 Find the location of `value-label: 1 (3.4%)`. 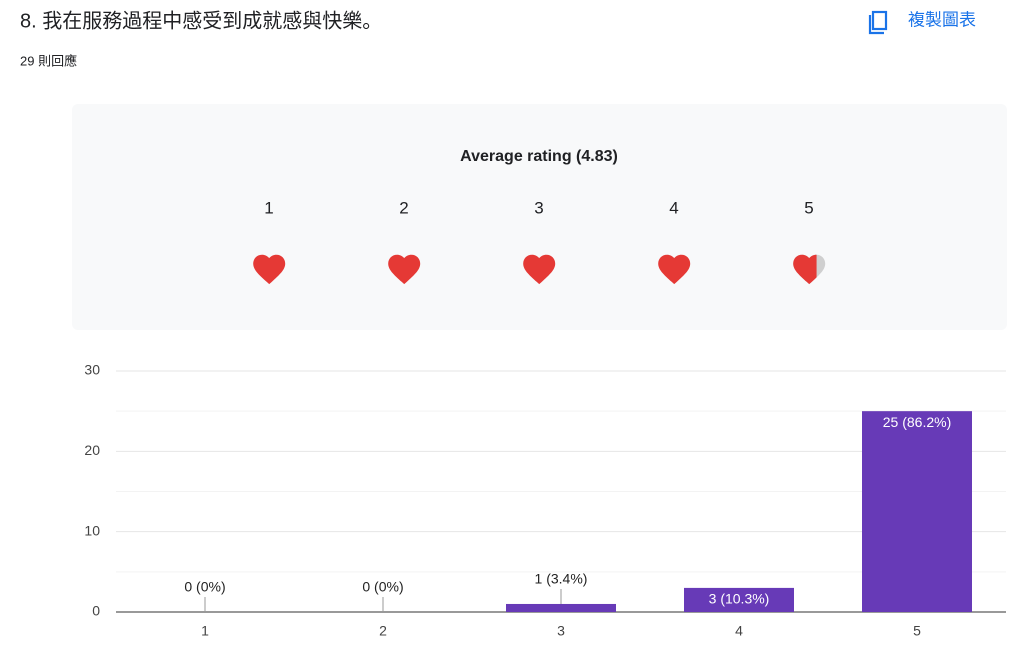

value-label: 1 (3.4%) is located at coordinates (561, 579).